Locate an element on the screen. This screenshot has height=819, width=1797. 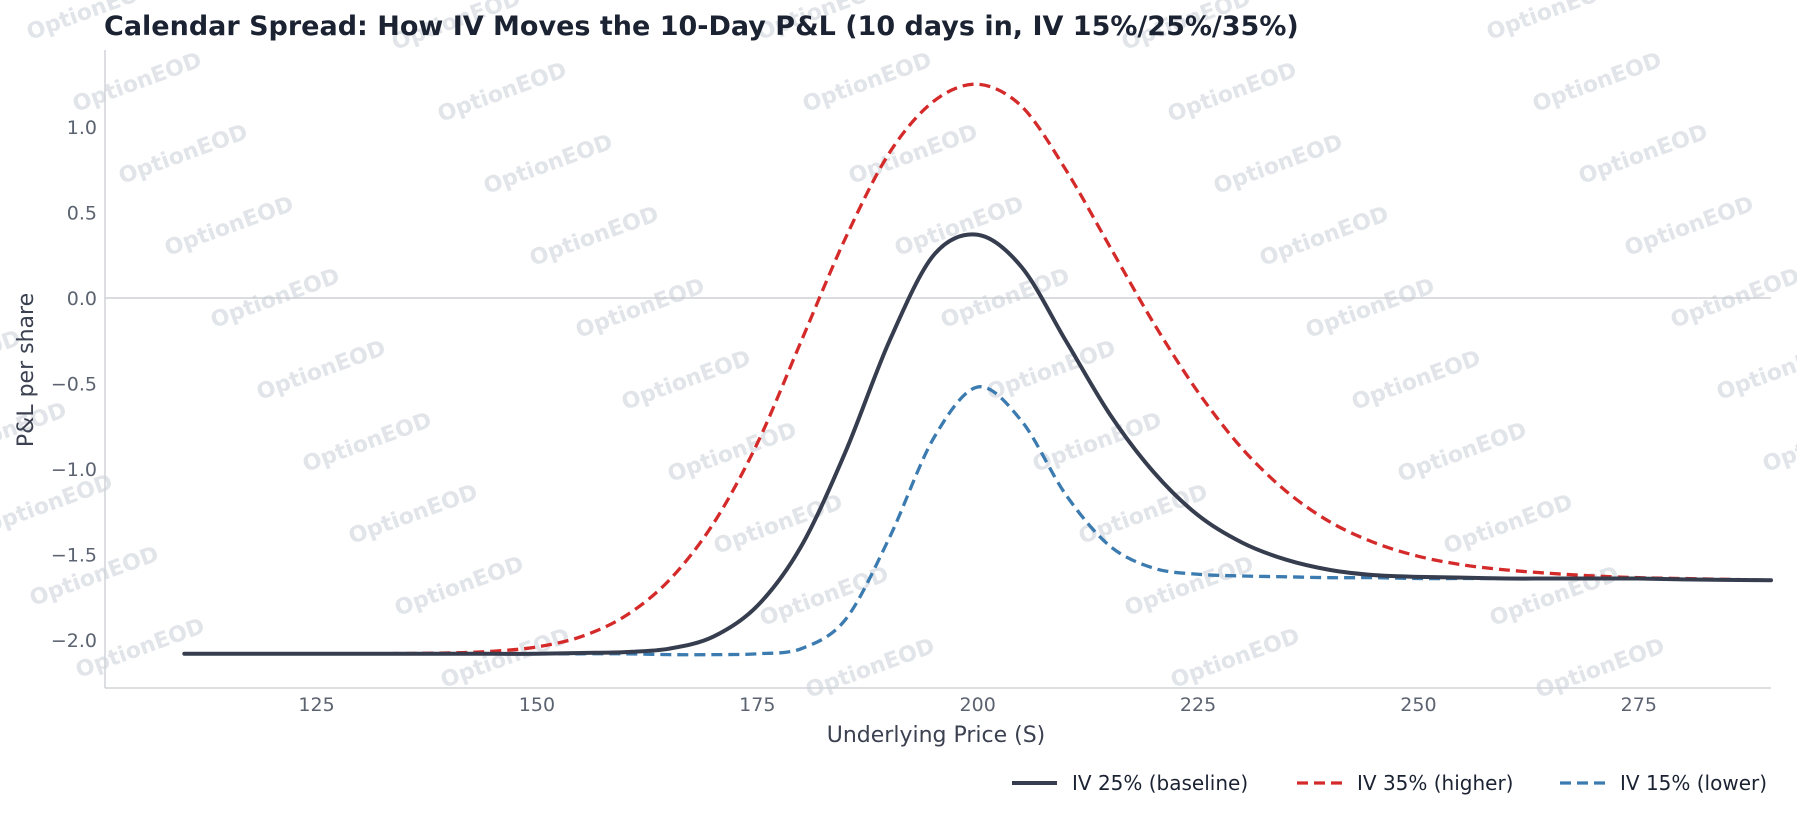
x-tick-label: 175 is located at coordinates (757, 705).